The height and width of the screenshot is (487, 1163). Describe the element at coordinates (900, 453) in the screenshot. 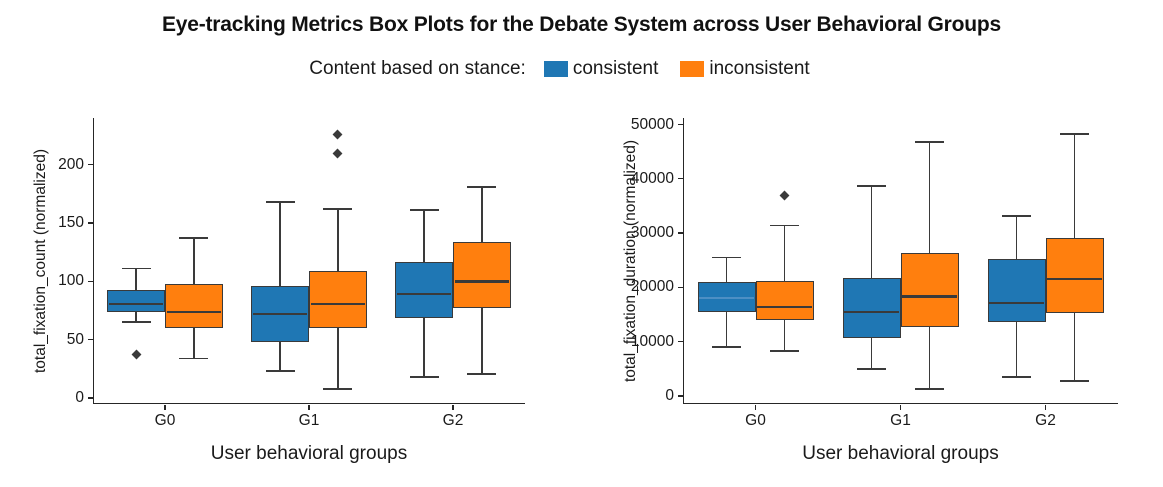

I see `x-axis-label: User behavioral groups` at that location.